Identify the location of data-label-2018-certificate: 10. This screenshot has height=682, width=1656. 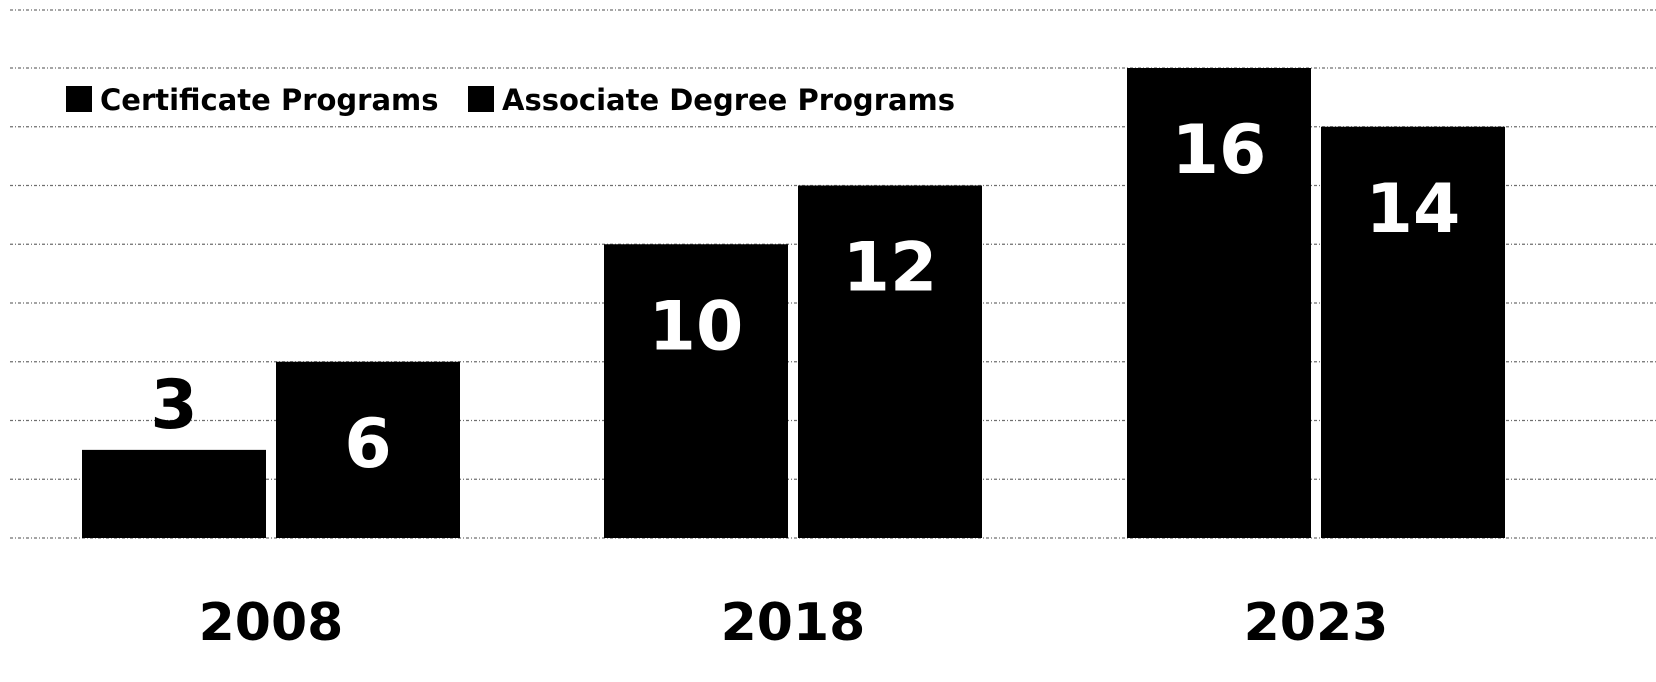
(696, 326).